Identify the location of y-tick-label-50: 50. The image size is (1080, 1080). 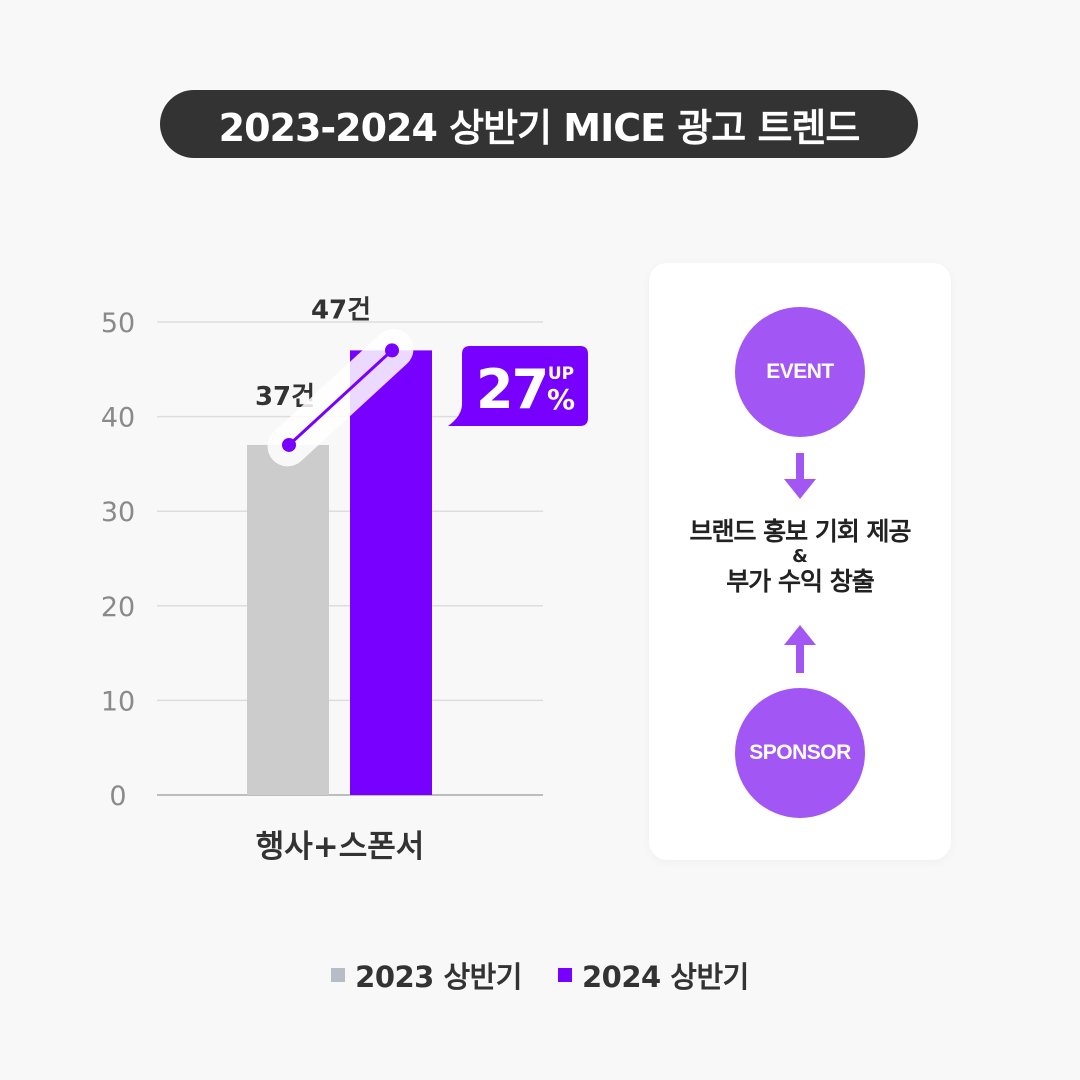
(118, 323).